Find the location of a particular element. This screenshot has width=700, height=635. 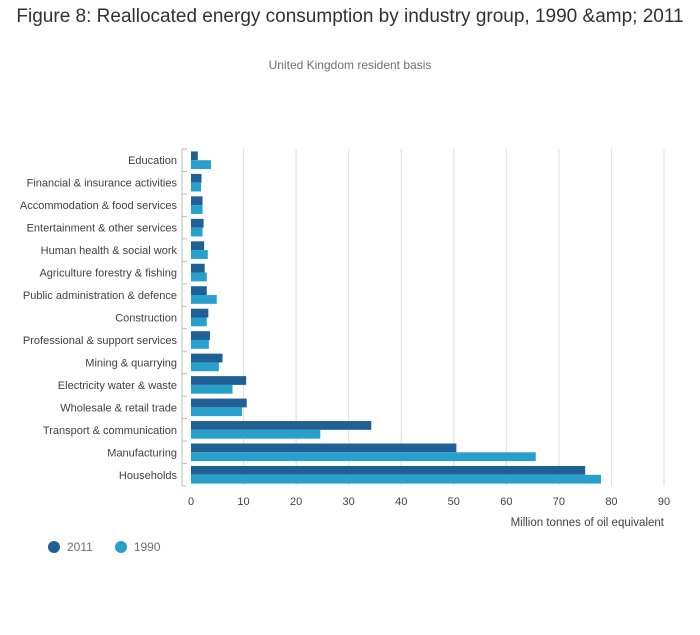

legend-item-2011: 2011 is located at coordinates (70, 547).